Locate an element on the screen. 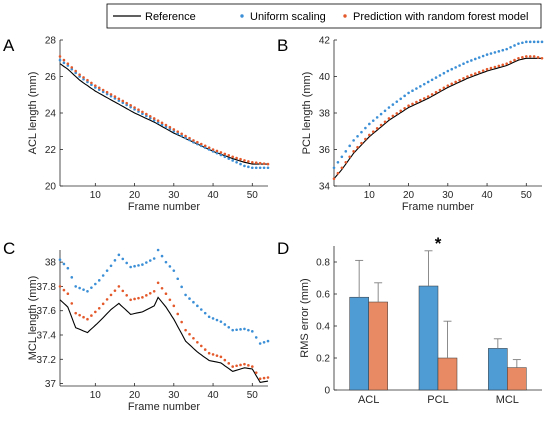 The height and width of the screenshot is (423, 550). y-tick-label: 0.2 is located at coordinates (323, 359).